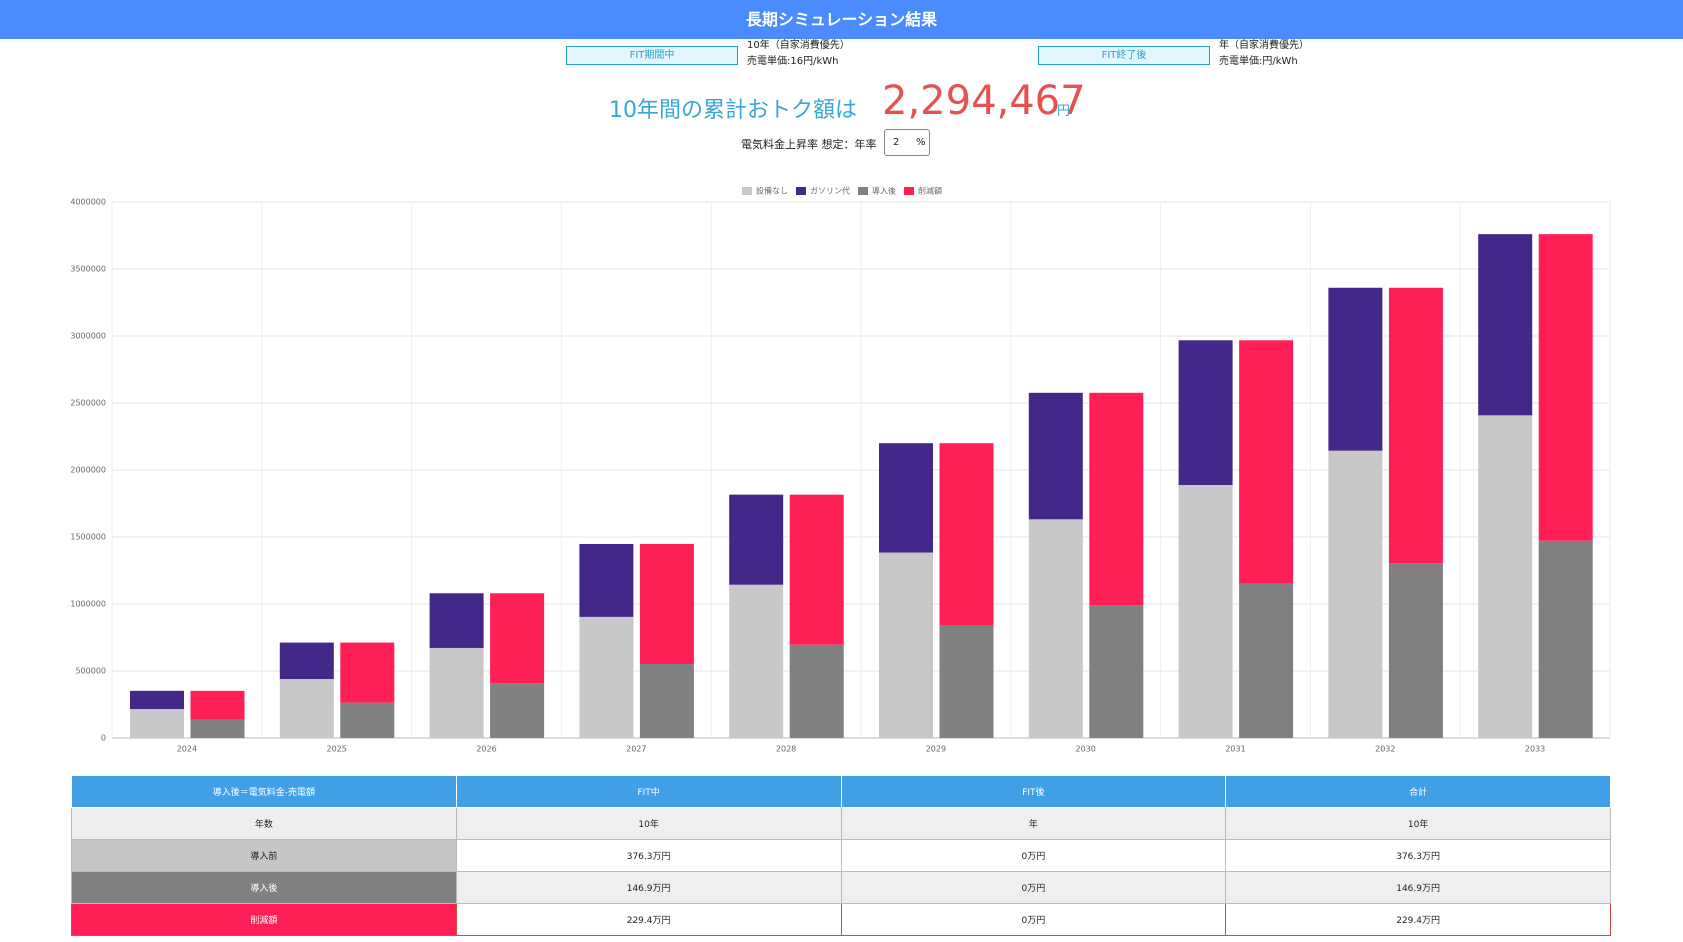 The height and width of the screenshot is (942, 1683). I want to click on table-row: 導入後 146.9万円 0万円 146.9万円, so click(841, 887).